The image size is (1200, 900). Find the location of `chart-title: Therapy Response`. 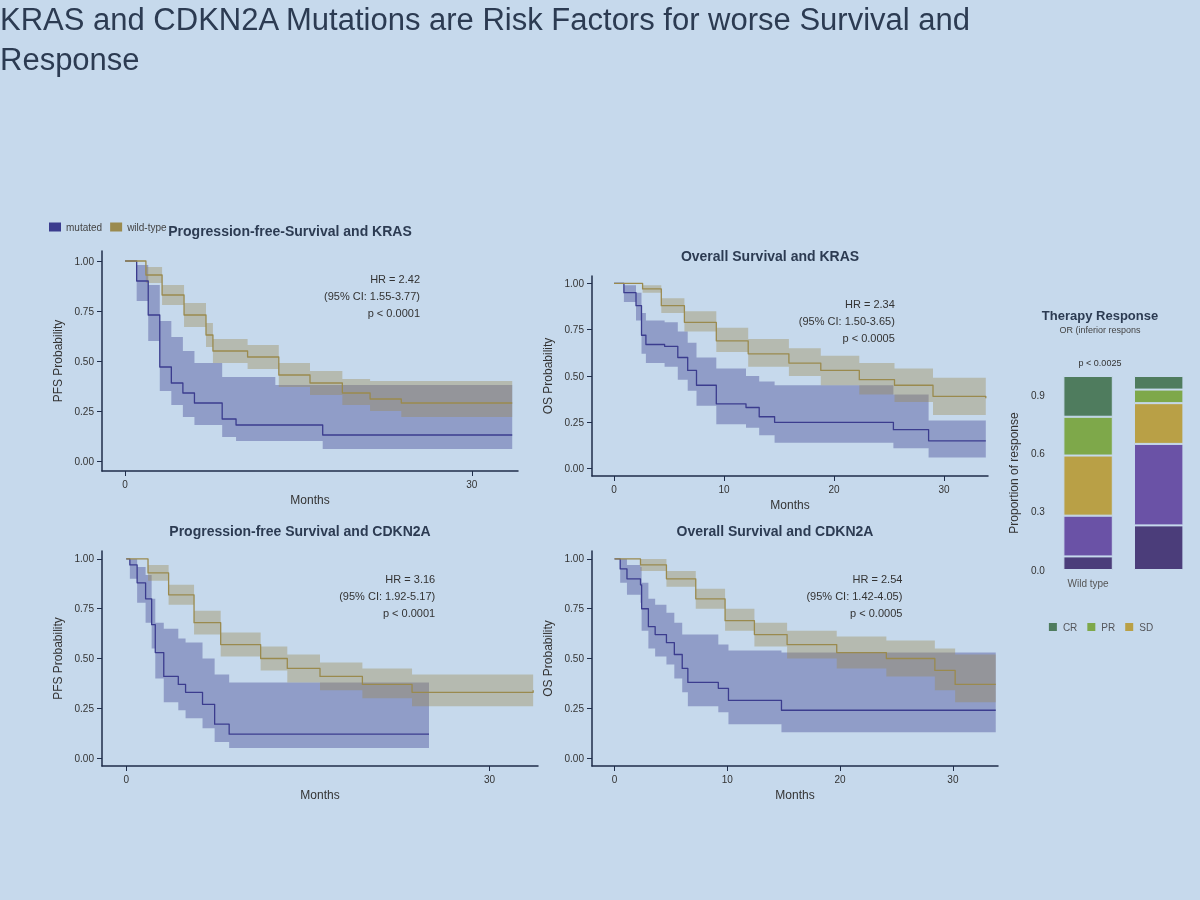

chart-title: Therapy Response is located at coordinates (1100, 315).